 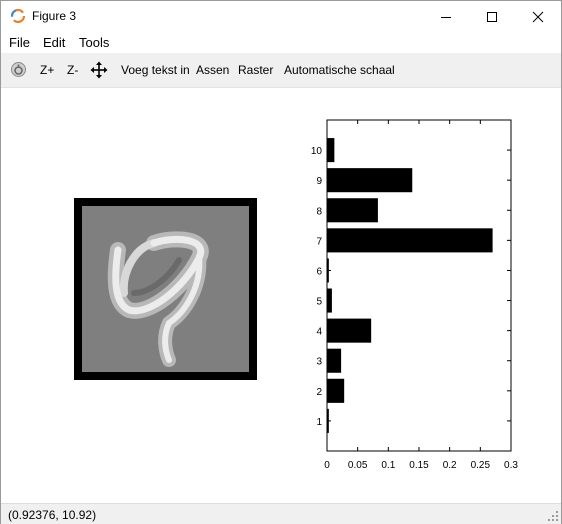 What do you see at coordinates (319, 271) in the screenshot?
I see `y-tick-label: 6` at bounding box center [319, 271].